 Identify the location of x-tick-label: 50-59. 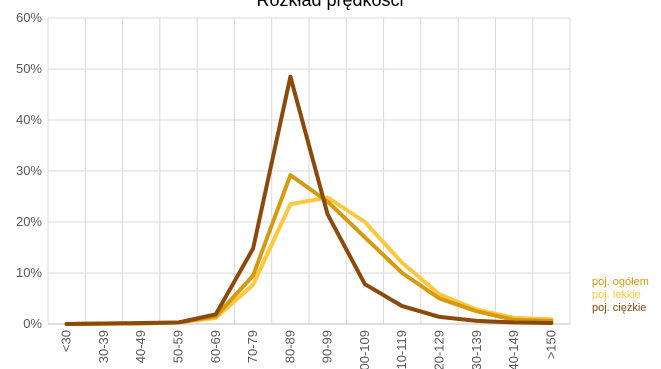
(178, 346).